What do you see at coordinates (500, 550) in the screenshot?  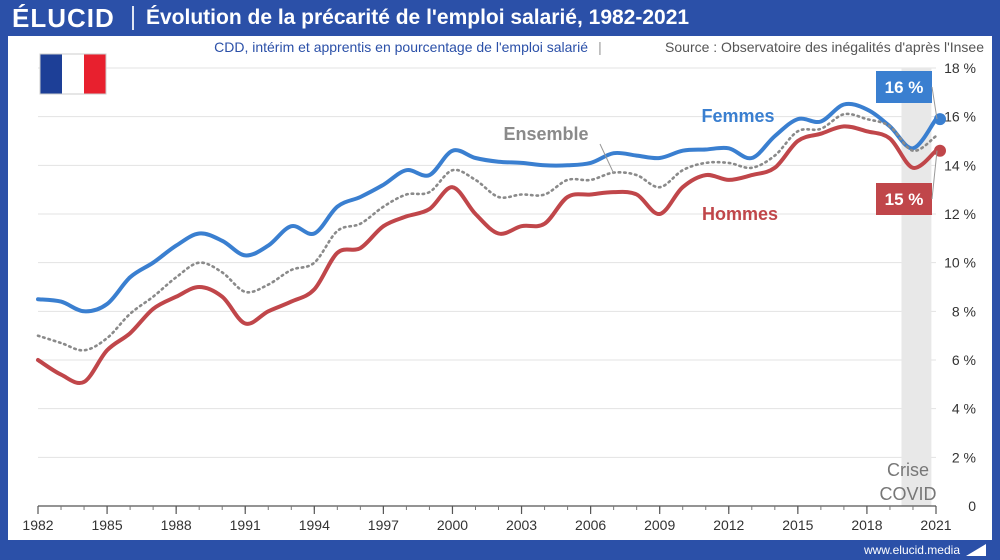 I see `footer: www.elucid.media` at bounding box center [500, 550].